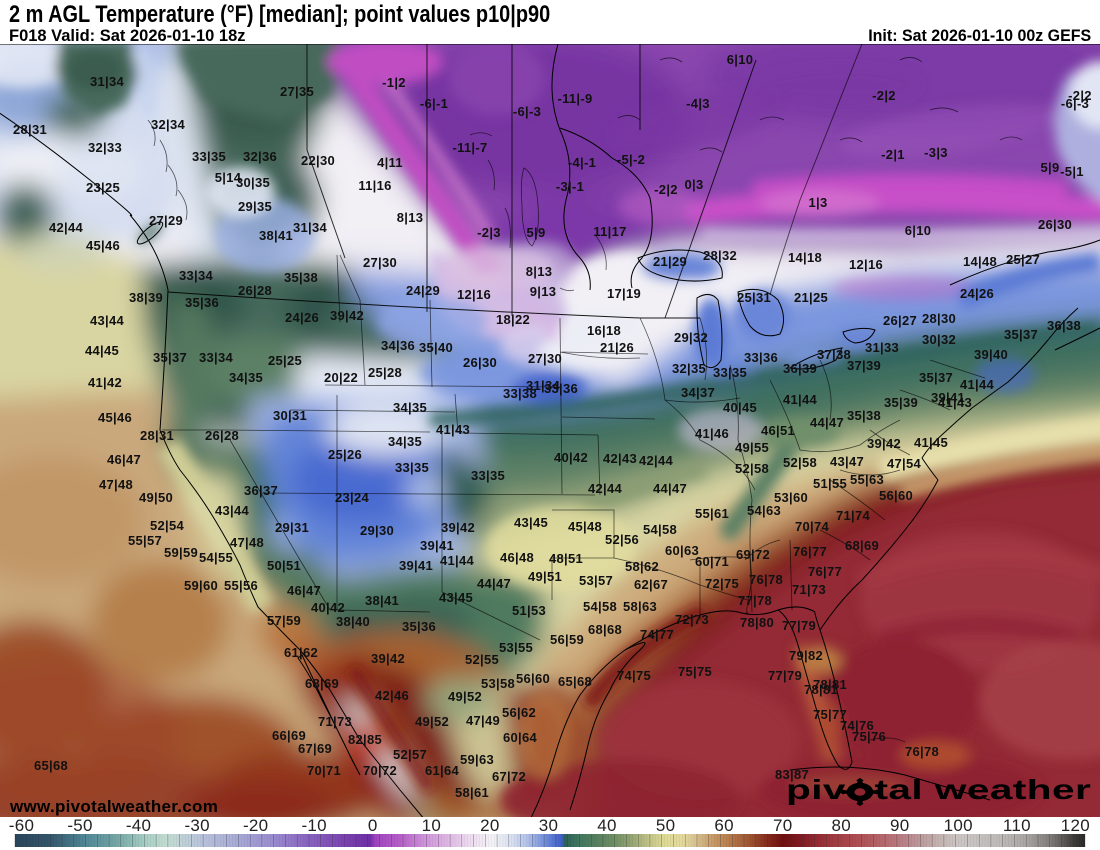  Describe the element at coordinates (893, 154) in the screenshot. I see `svg-text: -2|1` at that location.